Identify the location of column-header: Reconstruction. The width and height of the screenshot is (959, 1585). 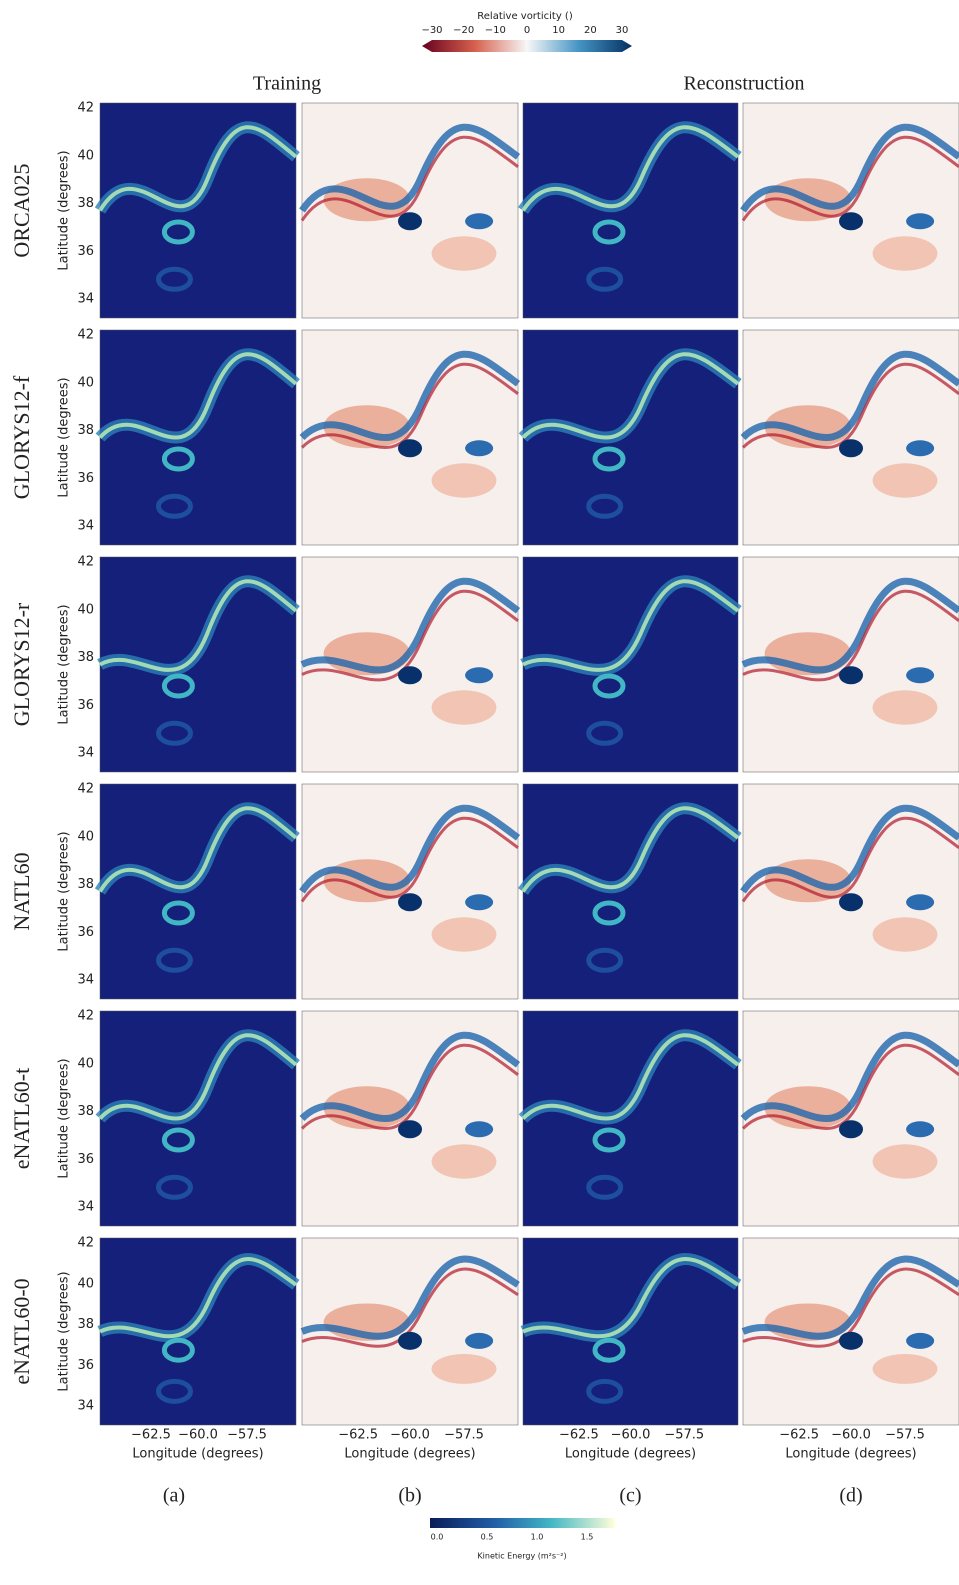
(743, 84).